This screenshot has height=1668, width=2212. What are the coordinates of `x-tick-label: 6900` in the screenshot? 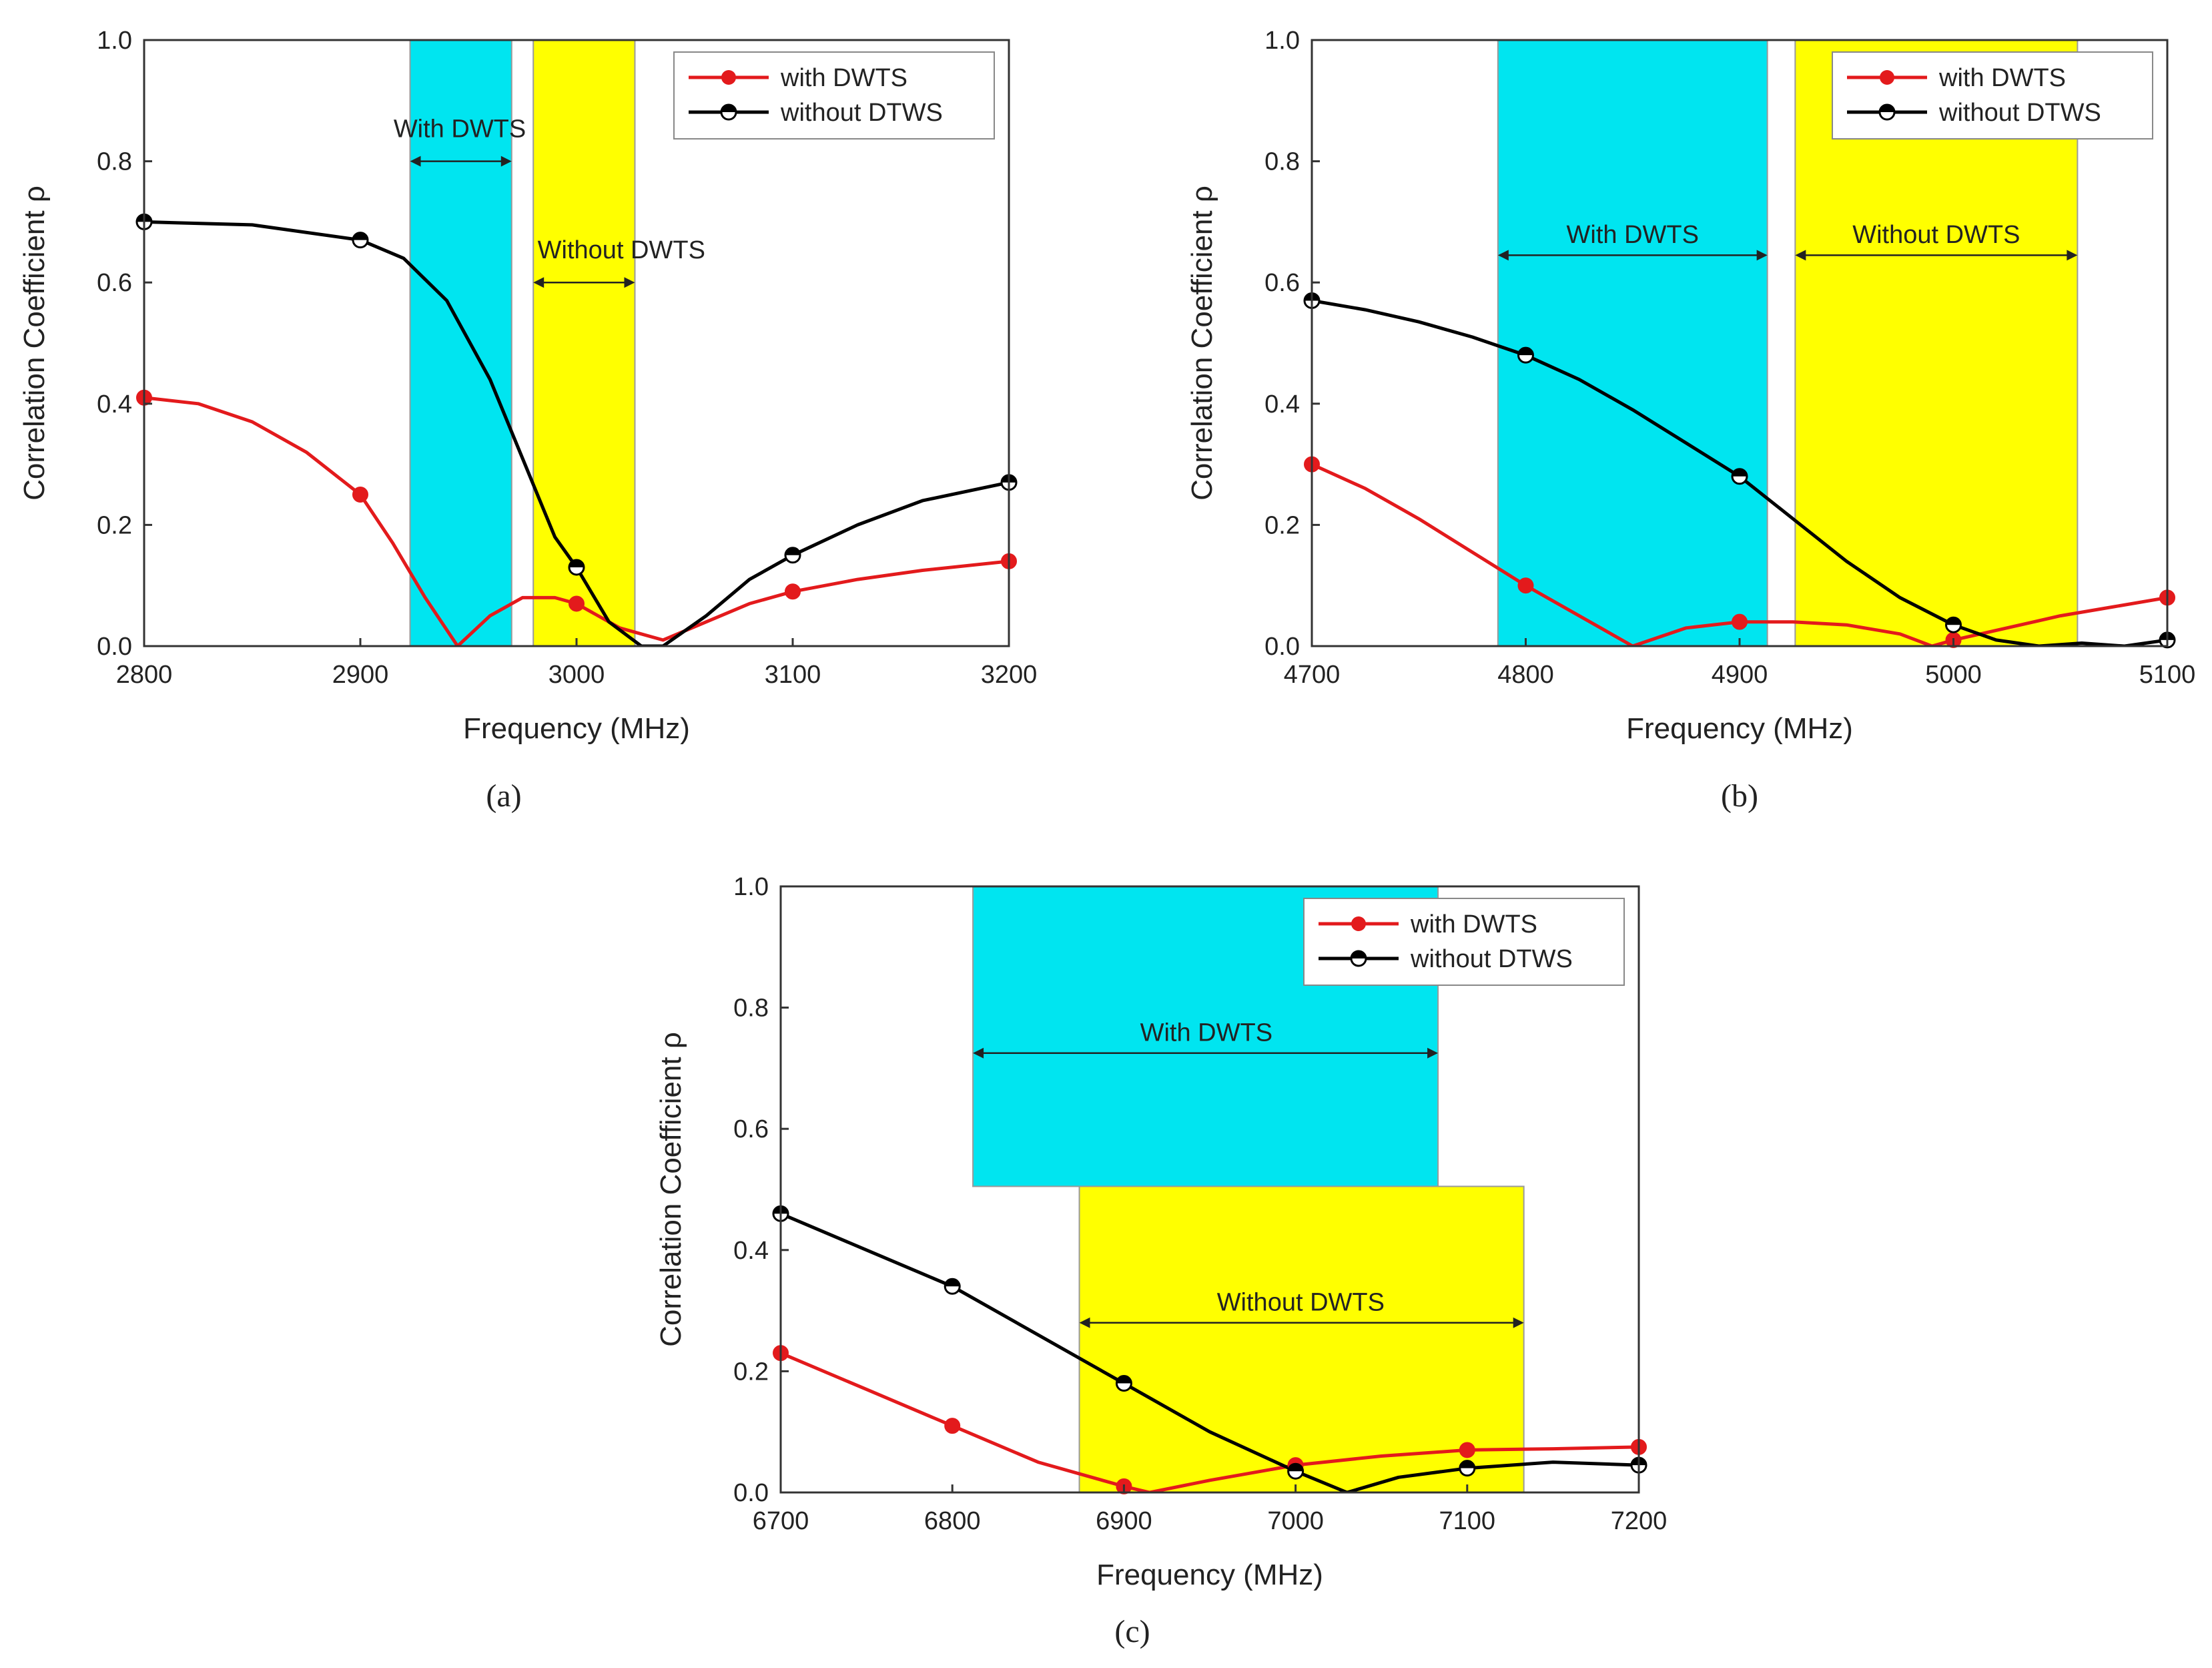 It's located at (1124, 1521).